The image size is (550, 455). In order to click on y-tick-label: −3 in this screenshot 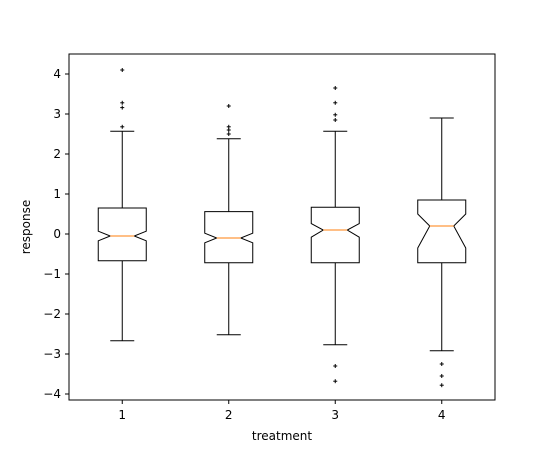, I will do `click(52, 354)`.